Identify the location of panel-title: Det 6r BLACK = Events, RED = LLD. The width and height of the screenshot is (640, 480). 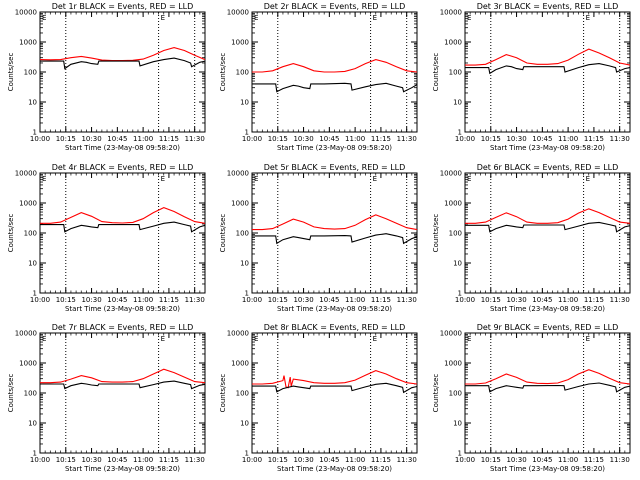
(548, 167).